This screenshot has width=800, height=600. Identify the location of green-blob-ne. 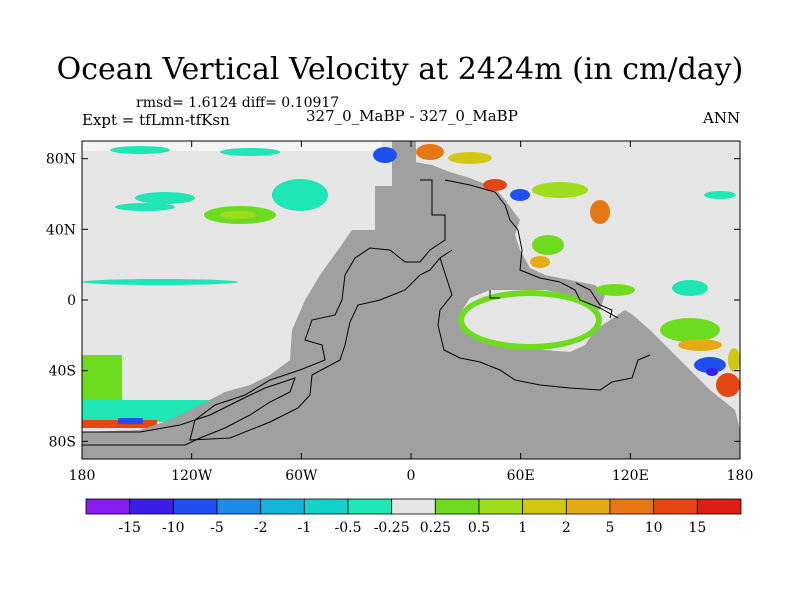
(548, 245).